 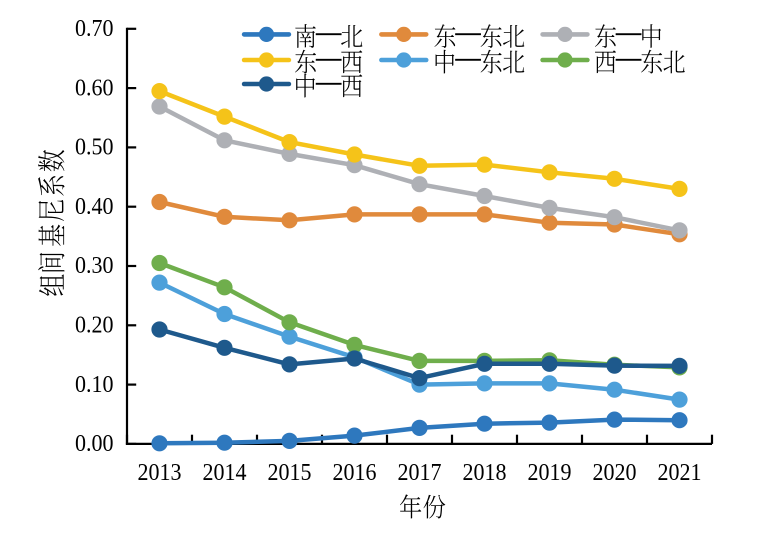 What do you see at coordinates (680, 472) in the screenshot?
I see `svg-text: 2021` at bounding box center [680, 472].